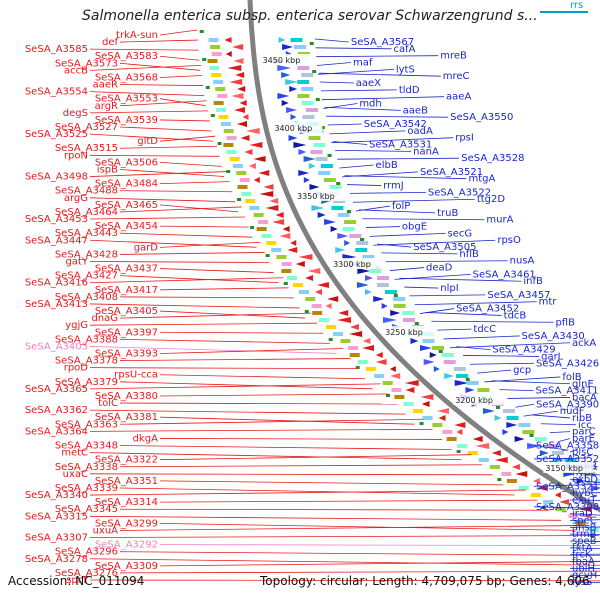  I want to click on gene-label-sesa_a3461: SeSA_A3461, so click(504, 274).